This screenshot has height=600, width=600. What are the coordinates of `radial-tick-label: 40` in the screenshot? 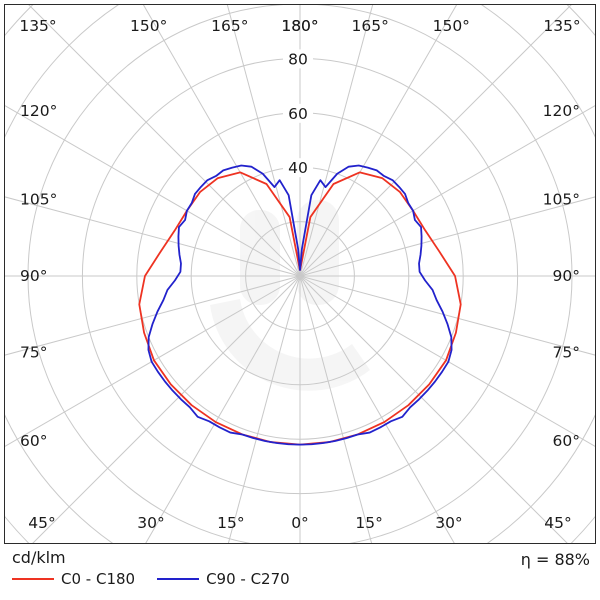 It's located at (298, 168).